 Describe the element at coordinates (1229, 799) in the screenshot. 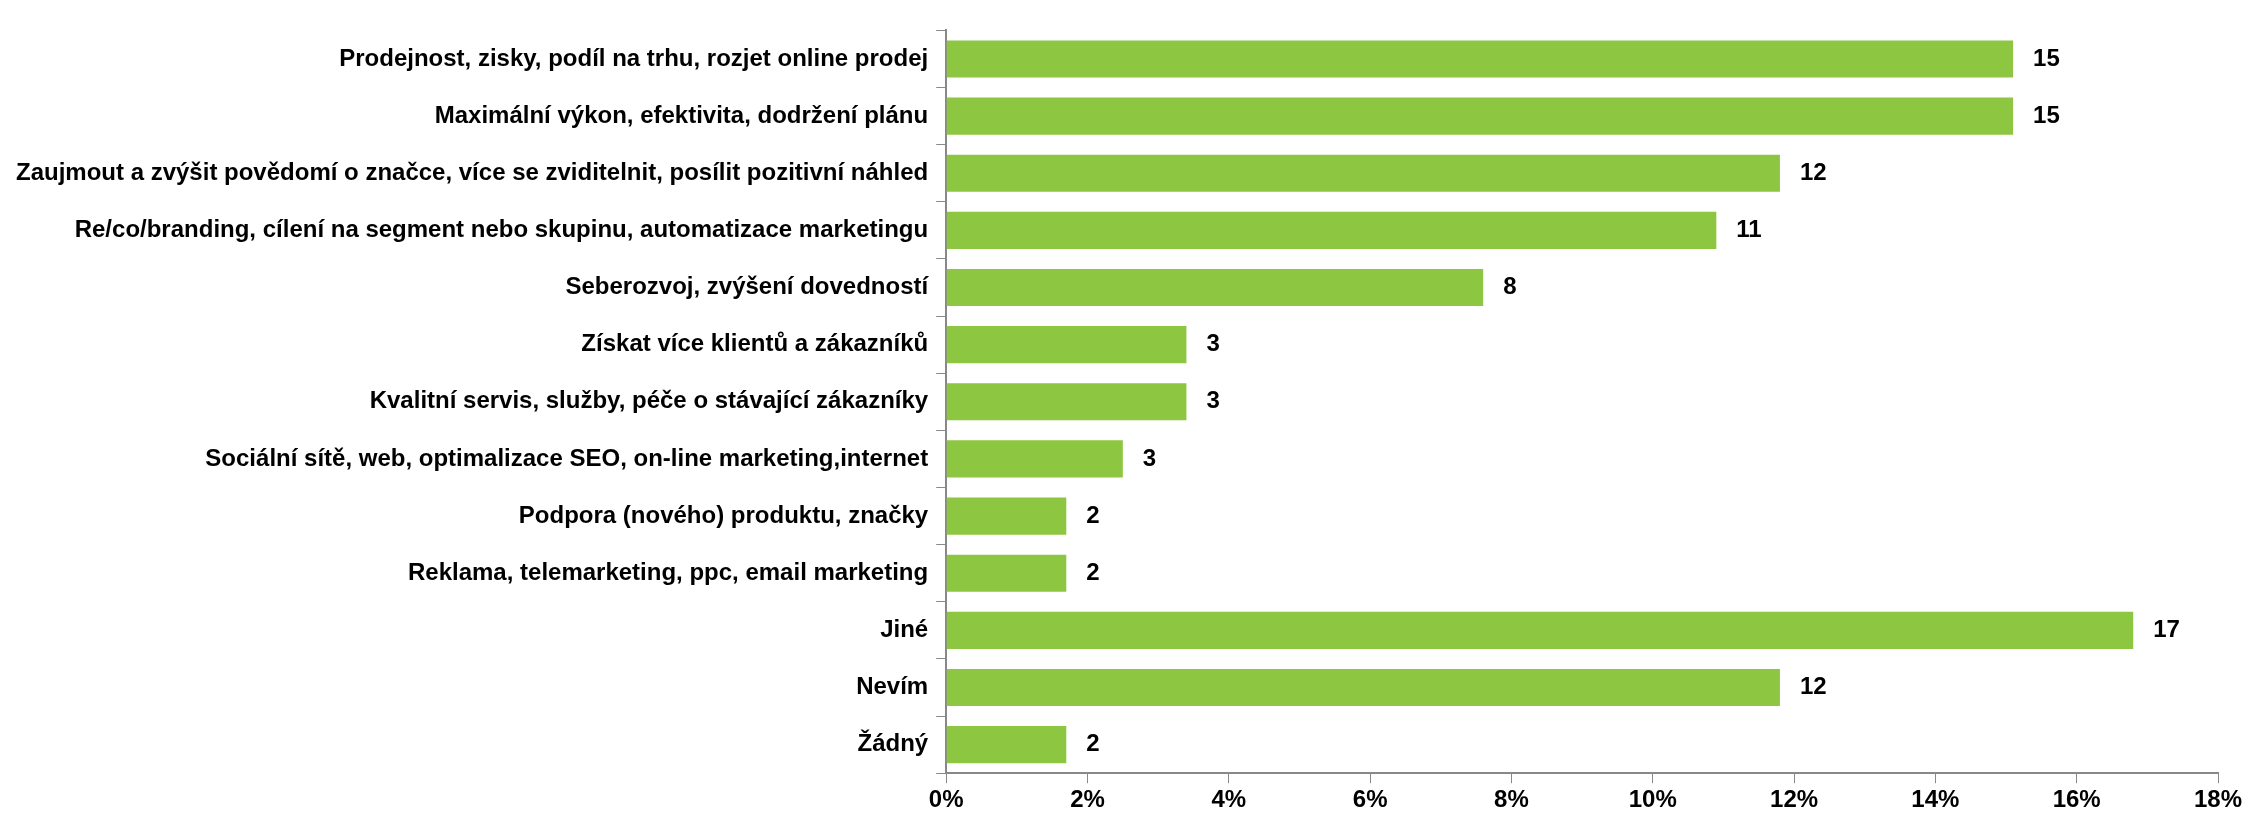

I see `x-tick-label: 4%` at that location.